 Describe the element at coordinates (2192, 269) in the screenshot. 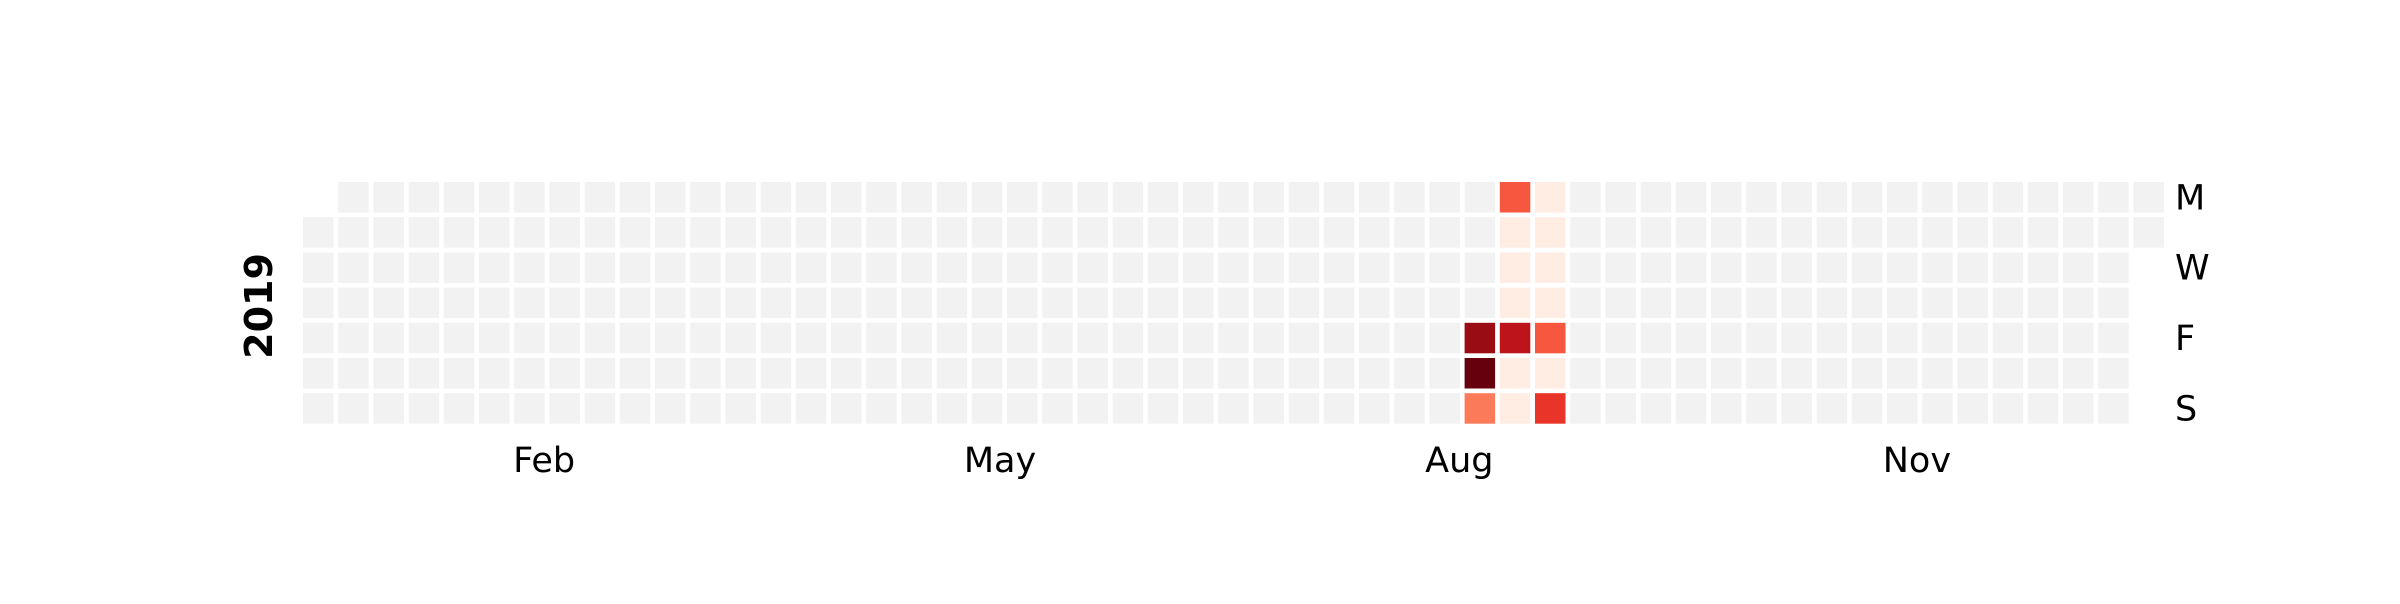

I see `y-tick-label: W` at that location.